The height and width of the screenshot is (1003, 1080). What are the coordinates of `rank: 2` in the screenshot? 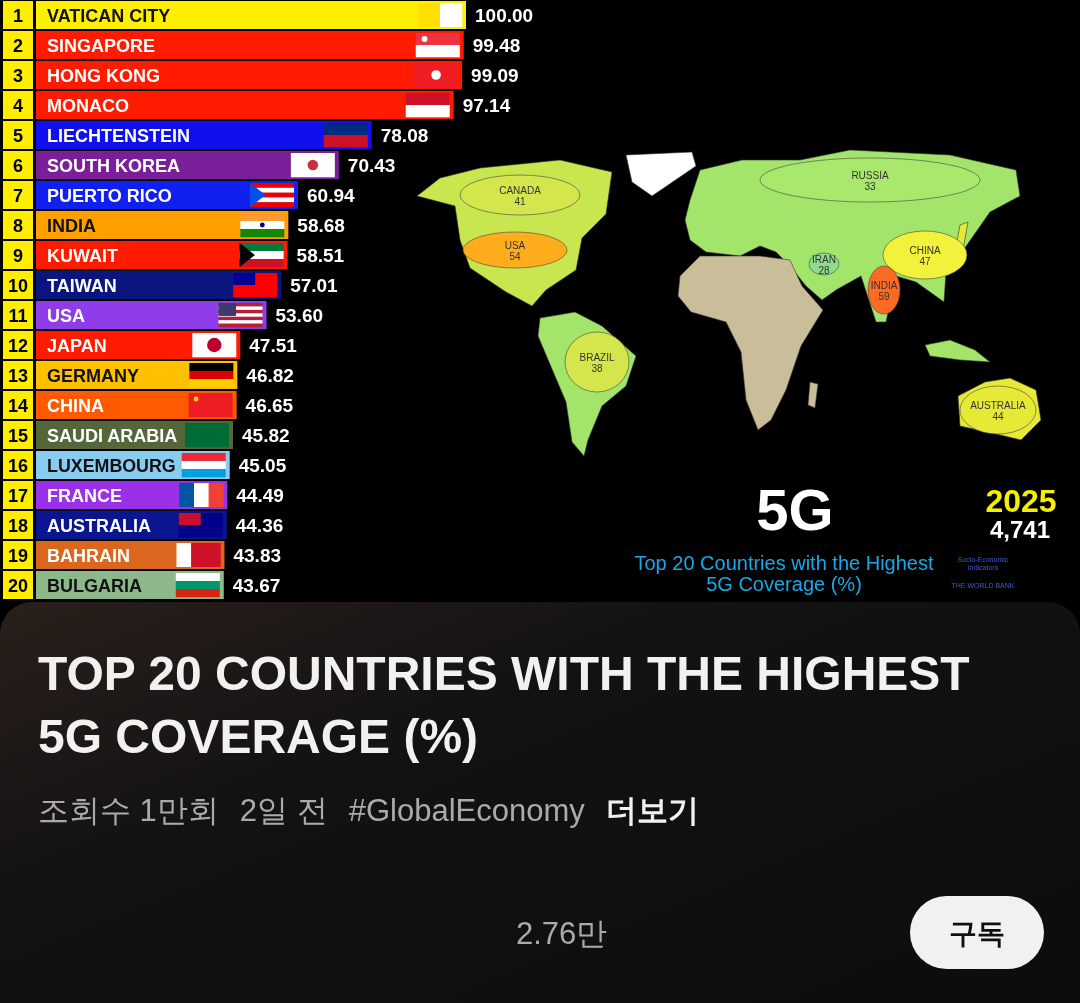 It's located at (18, 45).